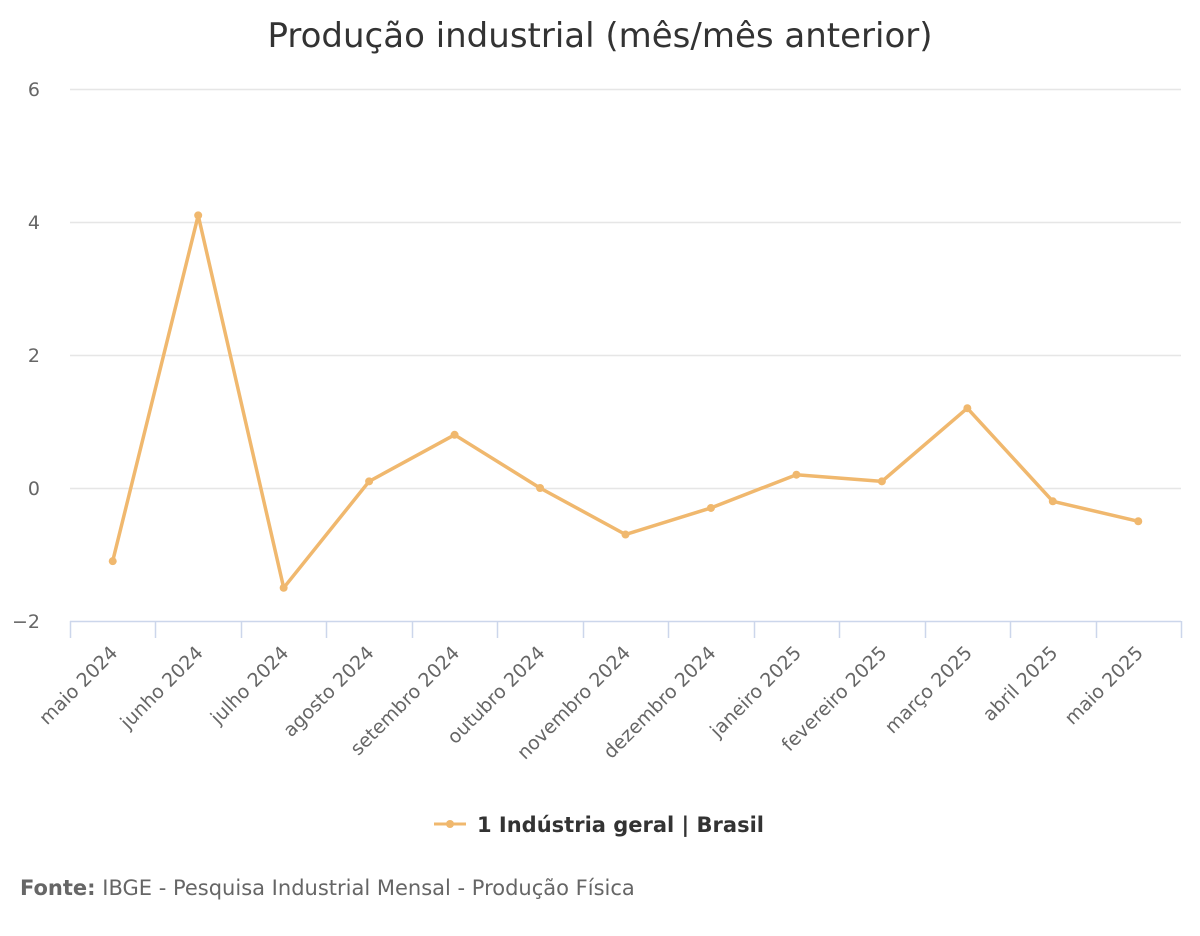 The image size is (1200, 936). I want to click on x-tick-label: abril 2025, so click(1021, 684).